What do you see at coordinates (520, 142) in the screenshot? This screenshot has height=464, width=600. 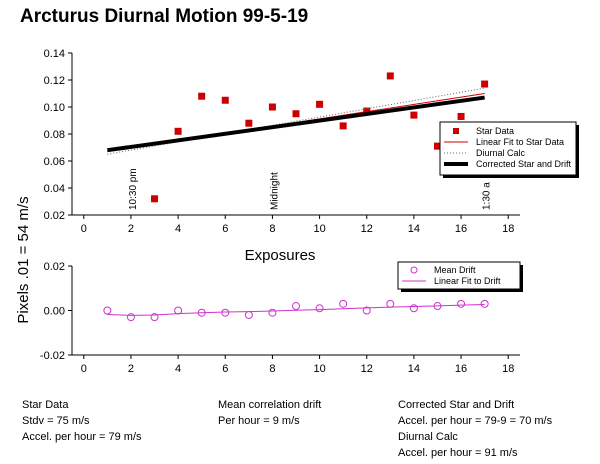 I see `legend-label: Linear Fit to Star Data` at bounding box center [520, 142].